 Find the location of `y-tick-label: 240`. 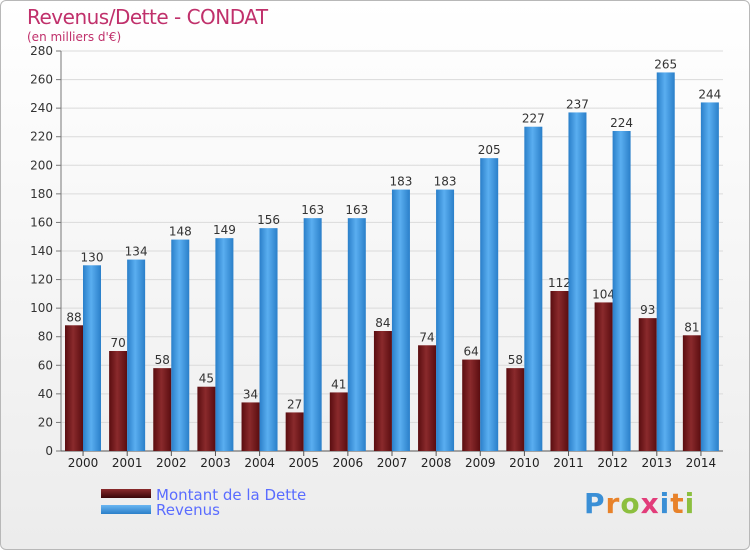

y-tick-label: 240 is located at coordinates (41, 108).